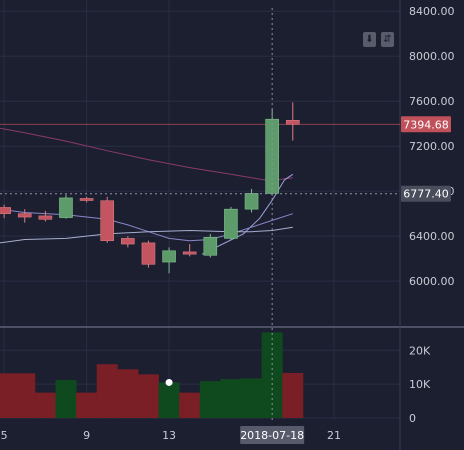 This screenshot has width=464, height=450. I want to click on price-tick-label: 6000.00, so click(432, 281).